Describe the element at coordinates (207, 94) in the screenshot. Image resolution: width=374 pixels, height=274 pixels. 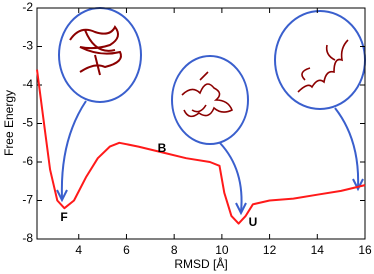
I see `protein-intermediate` at that location.